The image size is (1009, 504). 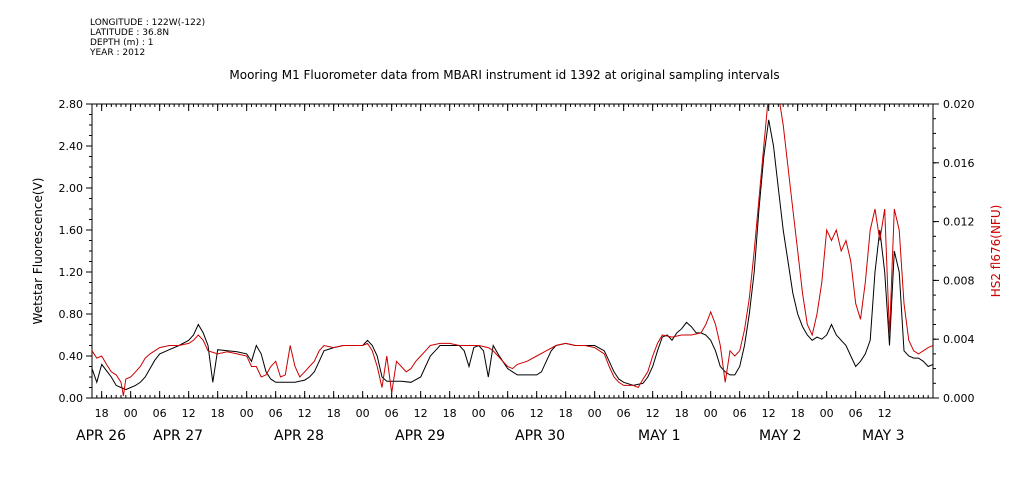 I want to click on x-day-label: APR 29, so click(x=420, y=436).